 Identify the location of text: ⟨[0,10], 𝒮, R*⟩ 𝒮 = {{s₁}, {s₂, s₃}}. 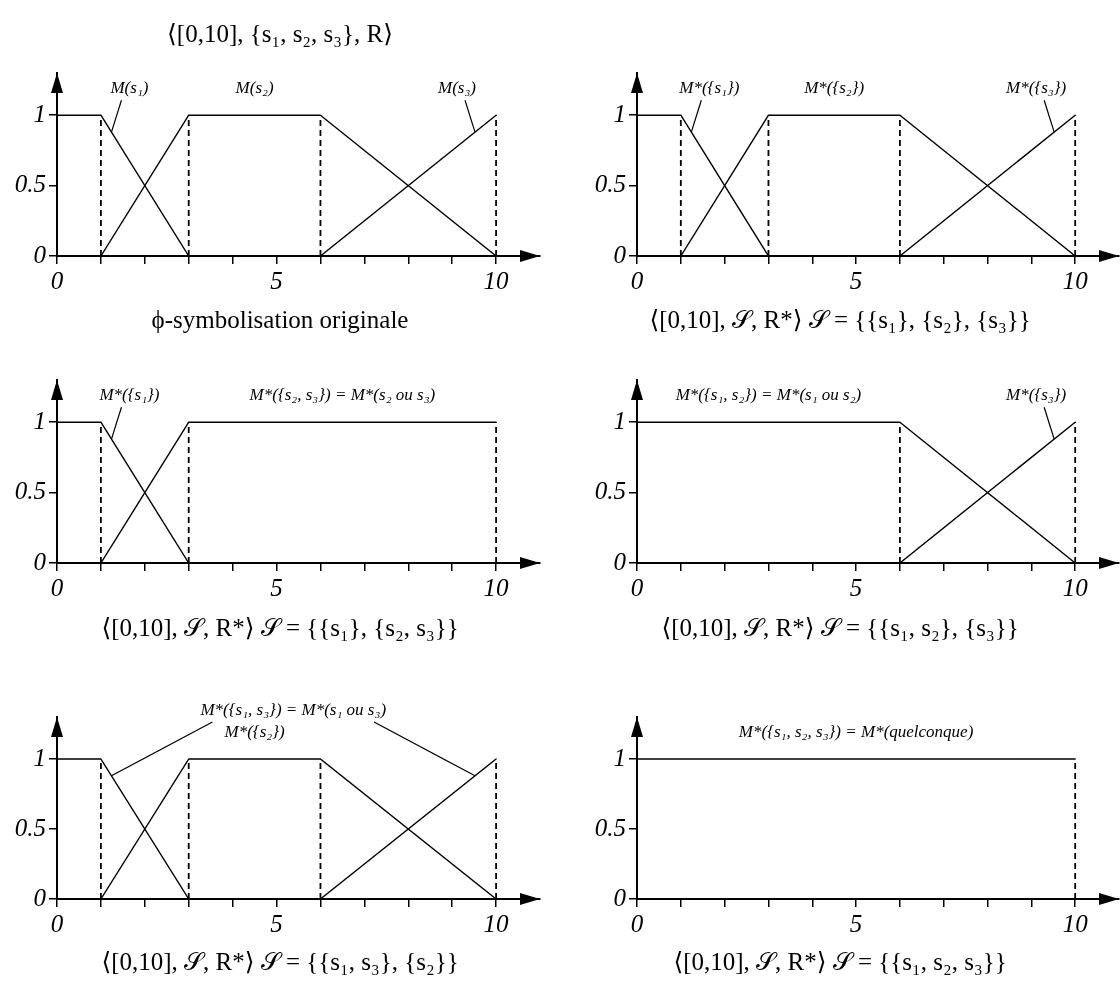
(280, 627).